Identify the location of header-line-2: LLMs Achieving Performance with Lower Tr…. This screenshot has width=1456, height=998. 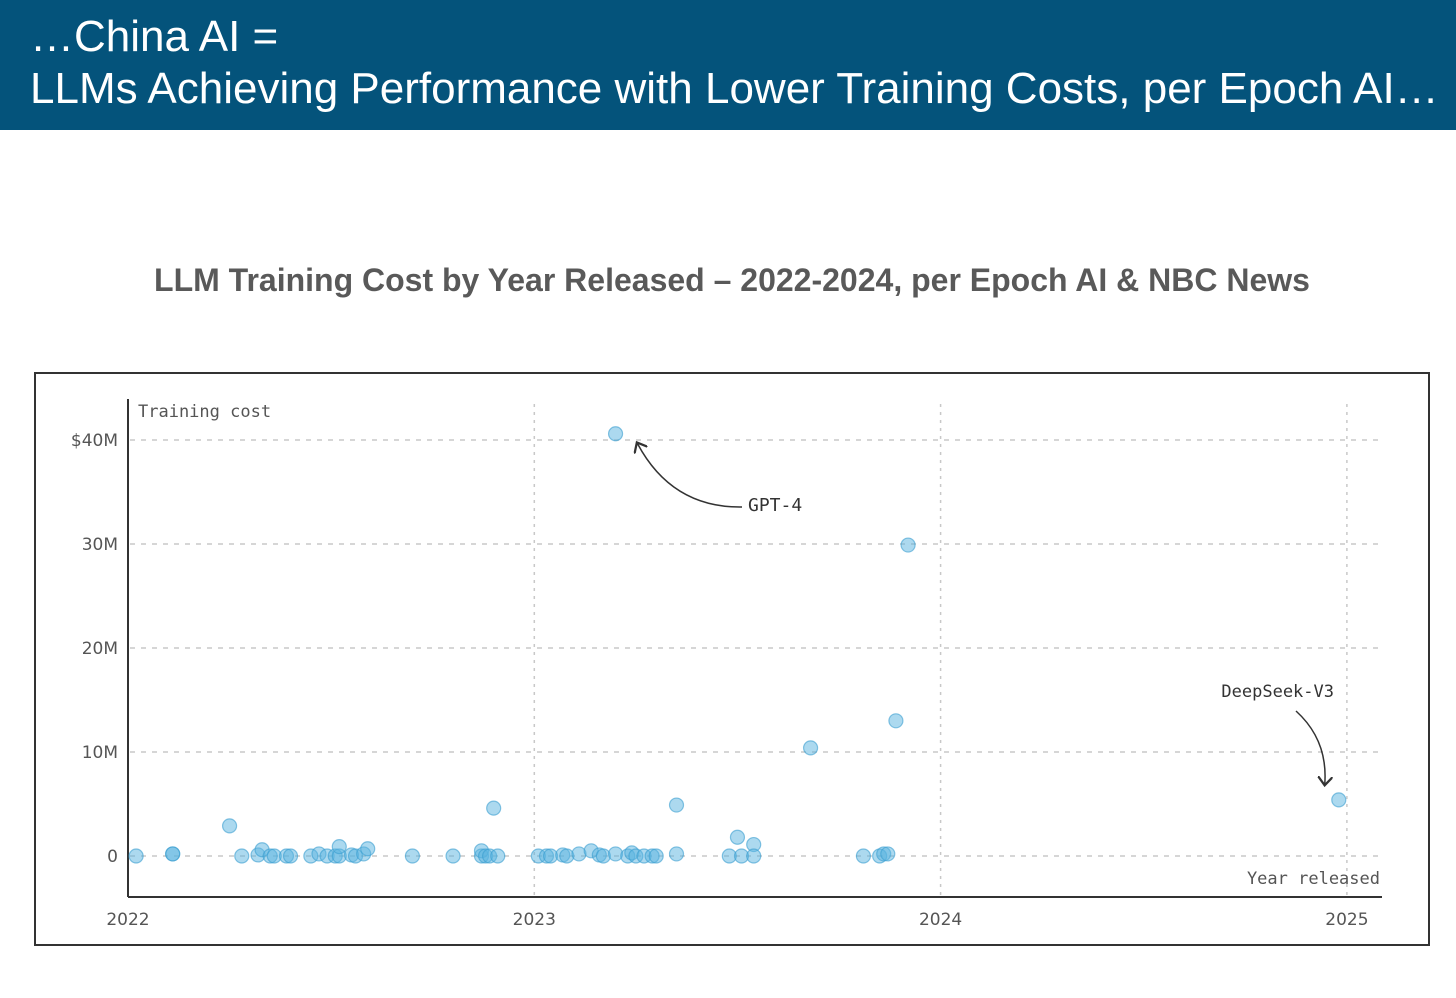
(734, 88).